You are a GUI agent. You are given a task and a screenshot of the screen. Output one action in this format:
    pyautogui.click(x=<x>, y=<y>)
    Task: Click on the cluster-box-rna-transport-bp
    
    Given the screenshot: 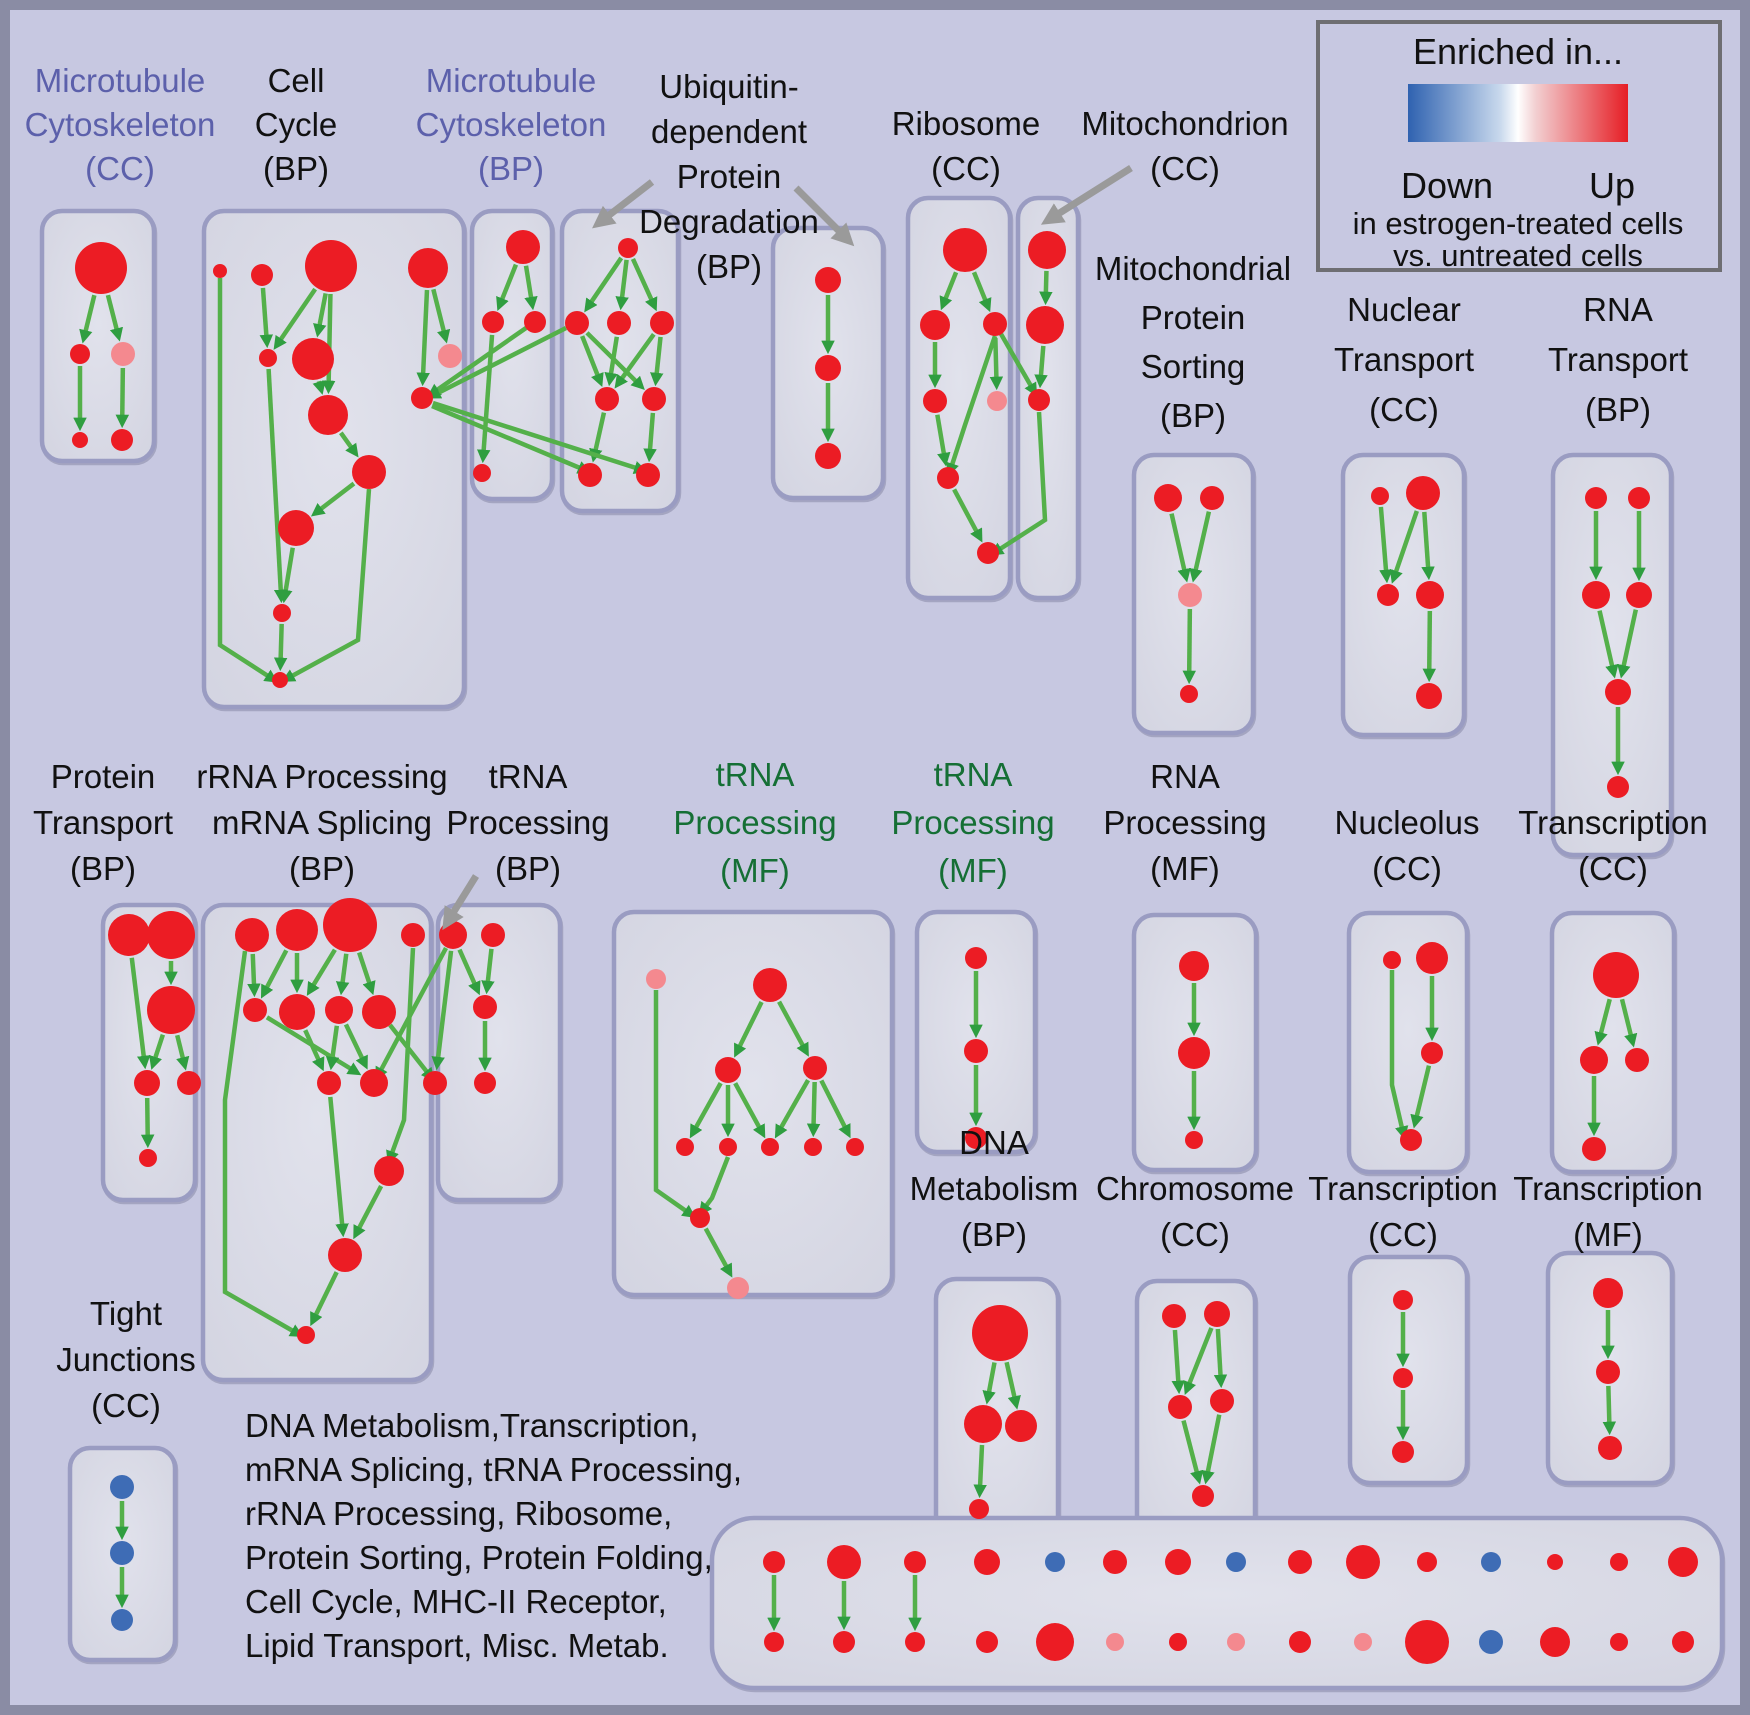 What is the action you would take?
    pyautogui.click(x=1612, y=655)
    